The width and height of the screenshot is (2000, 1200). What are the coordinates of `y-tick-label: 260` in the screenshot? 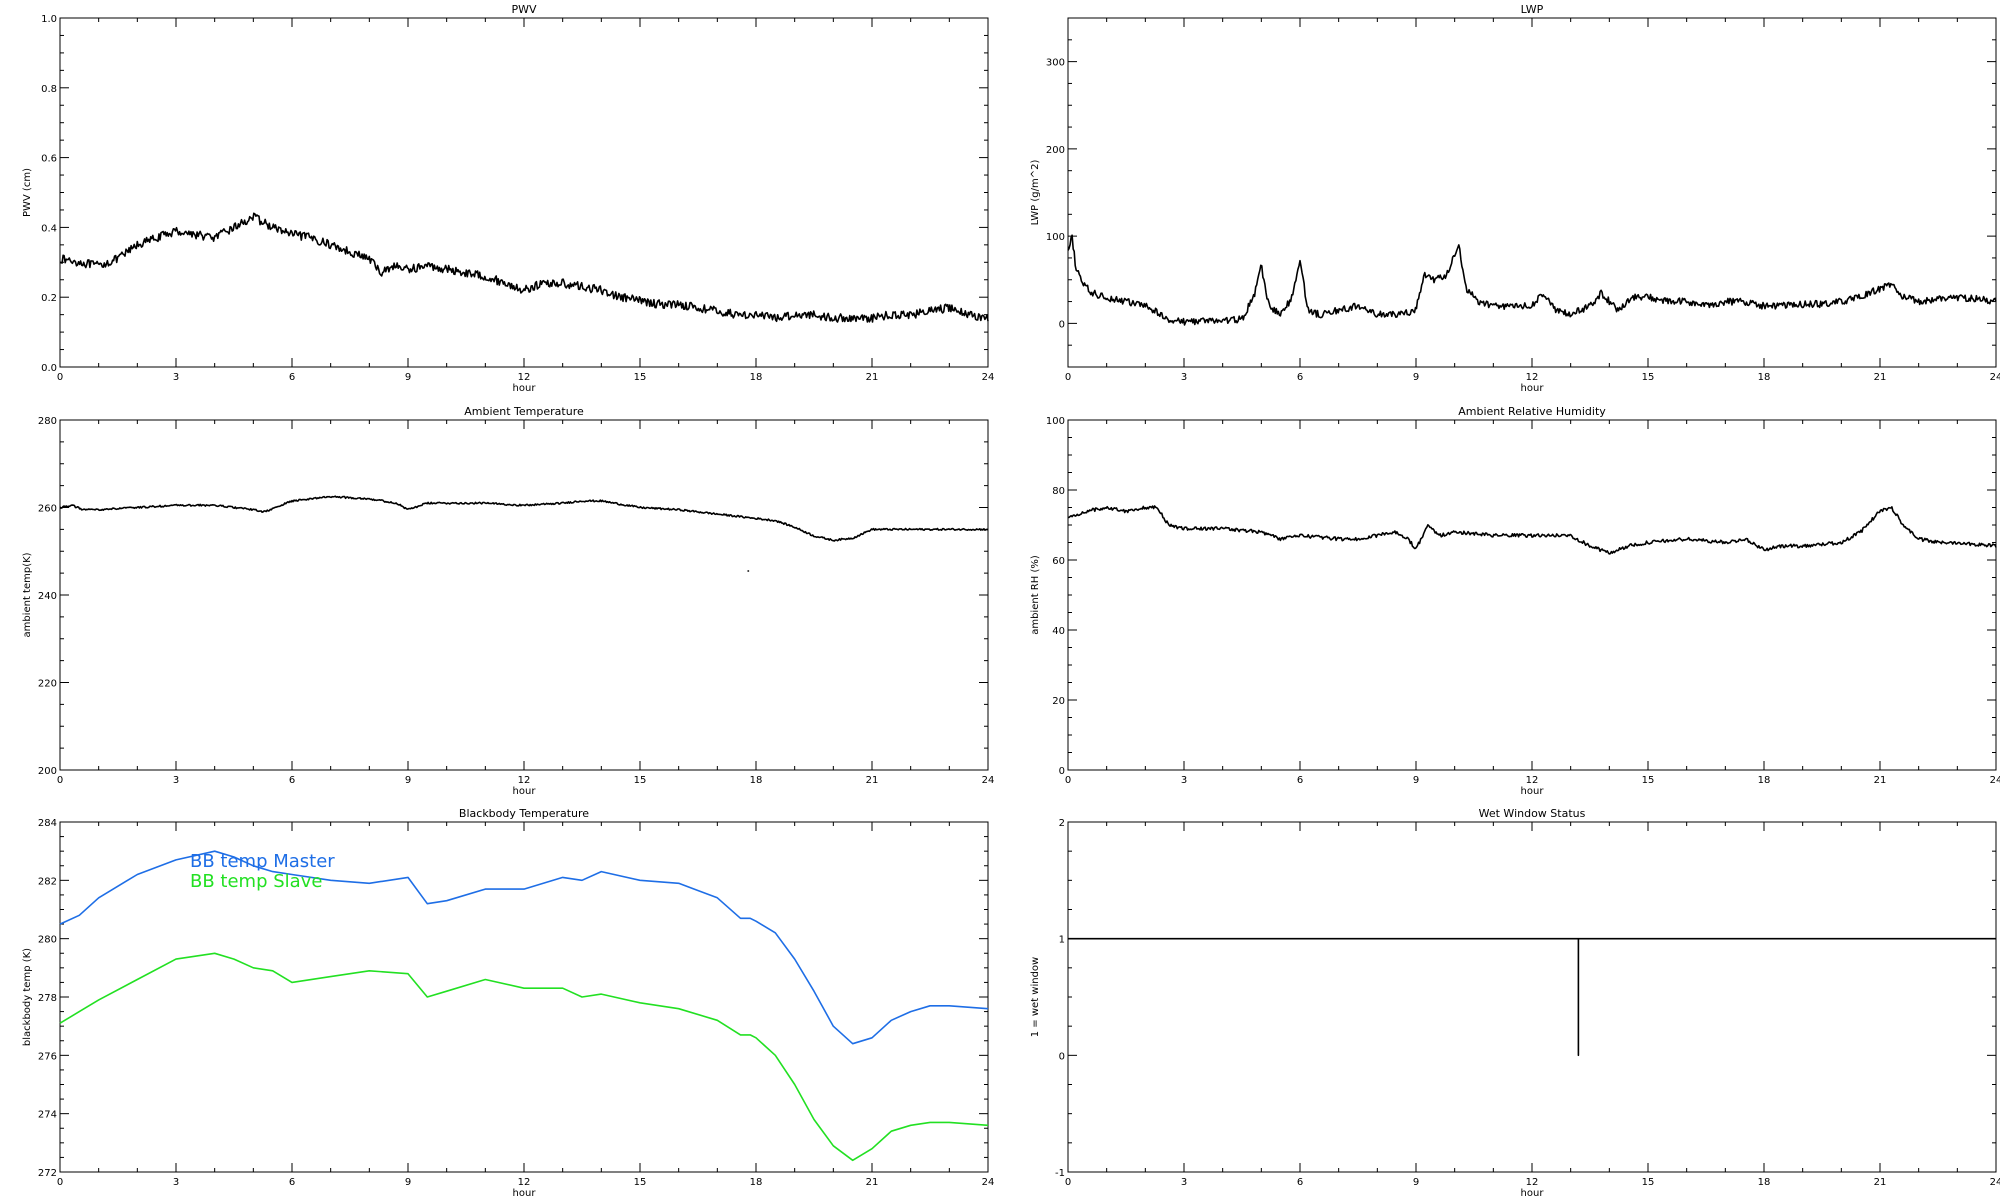 It's located at (47, 509).